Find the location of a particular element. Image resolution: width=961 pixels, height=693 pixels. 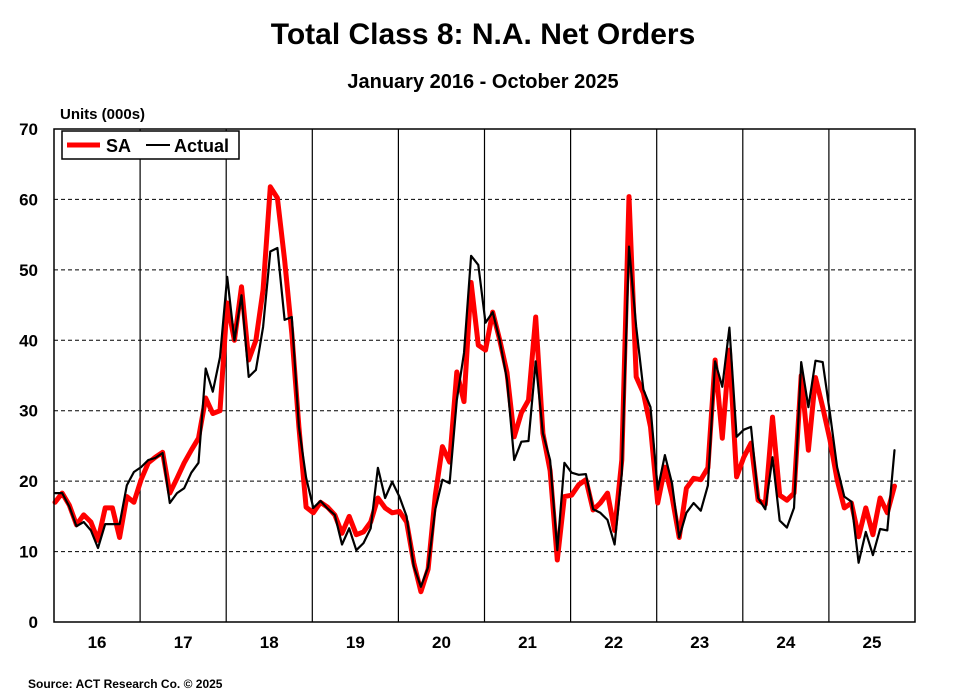

y-tick-label: 0 is located at coordinates (33, 622).